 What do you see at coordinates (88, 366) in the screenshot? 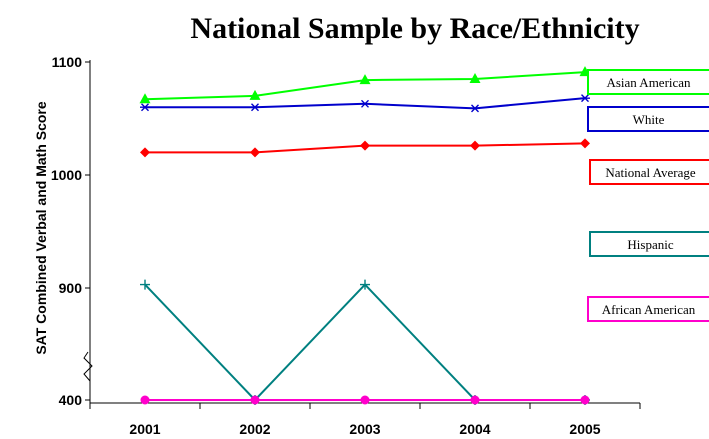
I see `y-axis-break` at bounding box center [88, 366].